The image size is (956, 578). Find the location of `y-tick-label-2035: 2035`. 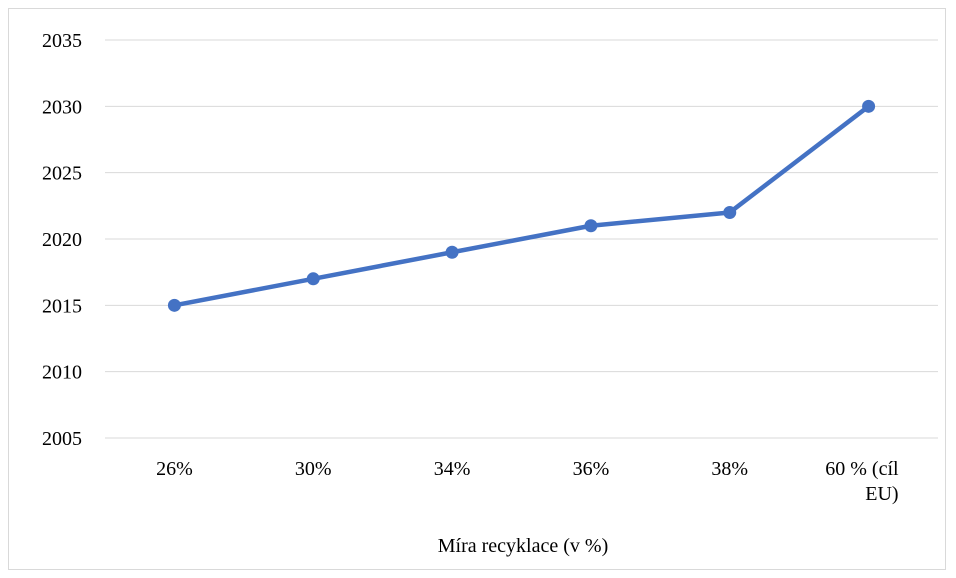

y-tick-label-2035: 2035 is located at coordinates (62, 41).